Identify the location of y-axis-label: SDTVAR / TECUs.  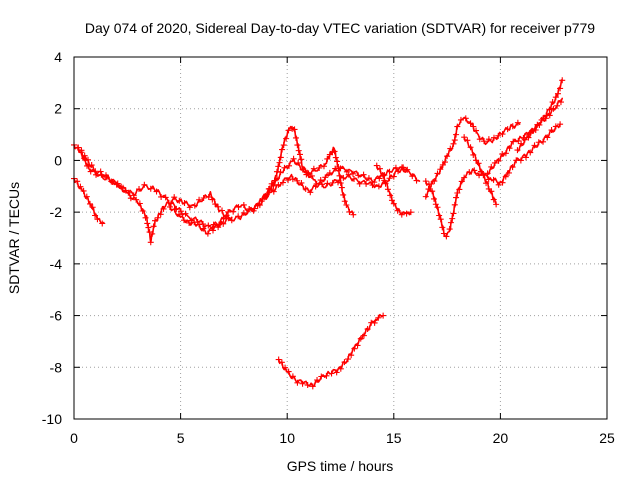
(14, 238).